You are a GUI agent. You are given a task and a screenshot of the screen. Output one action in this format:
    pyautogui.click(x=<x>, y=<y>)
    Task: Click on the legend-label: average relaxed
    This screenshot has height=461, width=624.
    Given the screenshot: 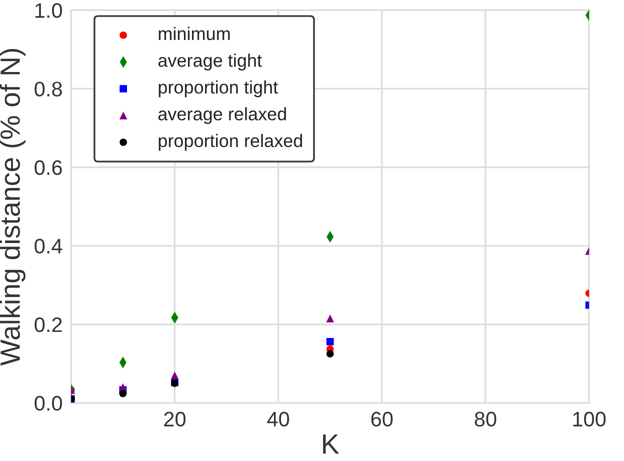 What is the action you would take?
    pyautogui.click(x=222, y=115)
    